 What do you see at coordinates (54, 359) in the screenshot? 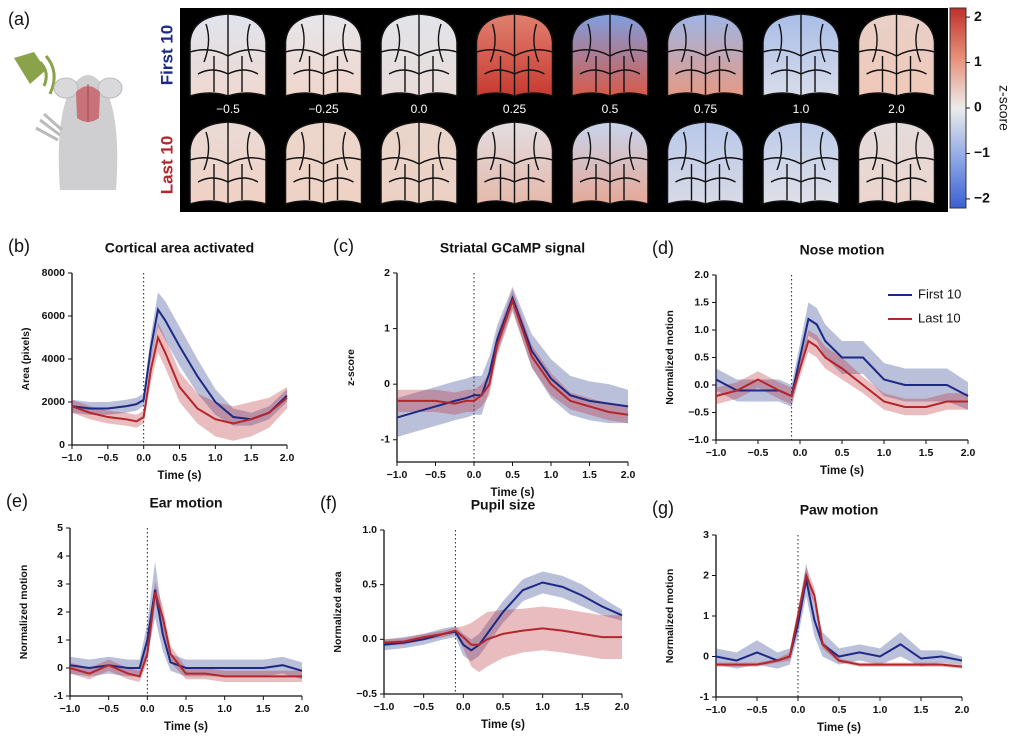
I see `y-tick-label: 4000` at bounding box center [54, 359].